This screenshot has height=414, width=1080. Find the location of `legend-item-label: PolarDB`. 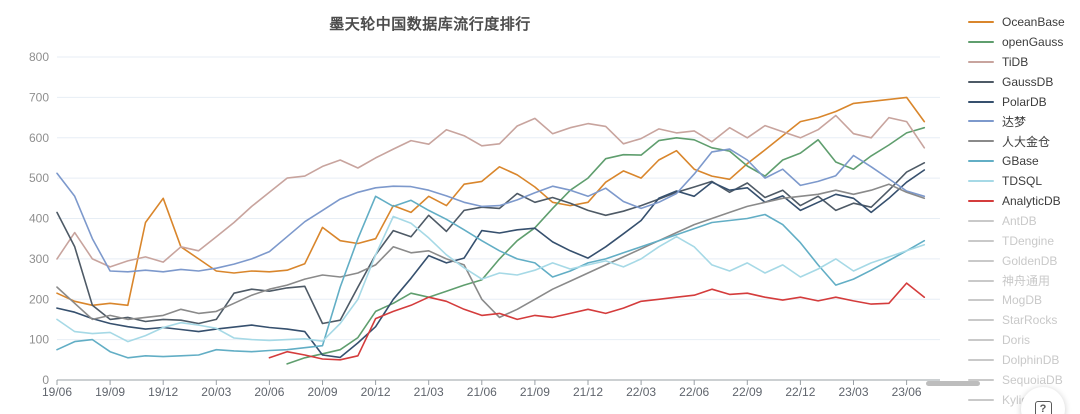

legend-item-label: PolarDB is located at coordinates (1024, 101).